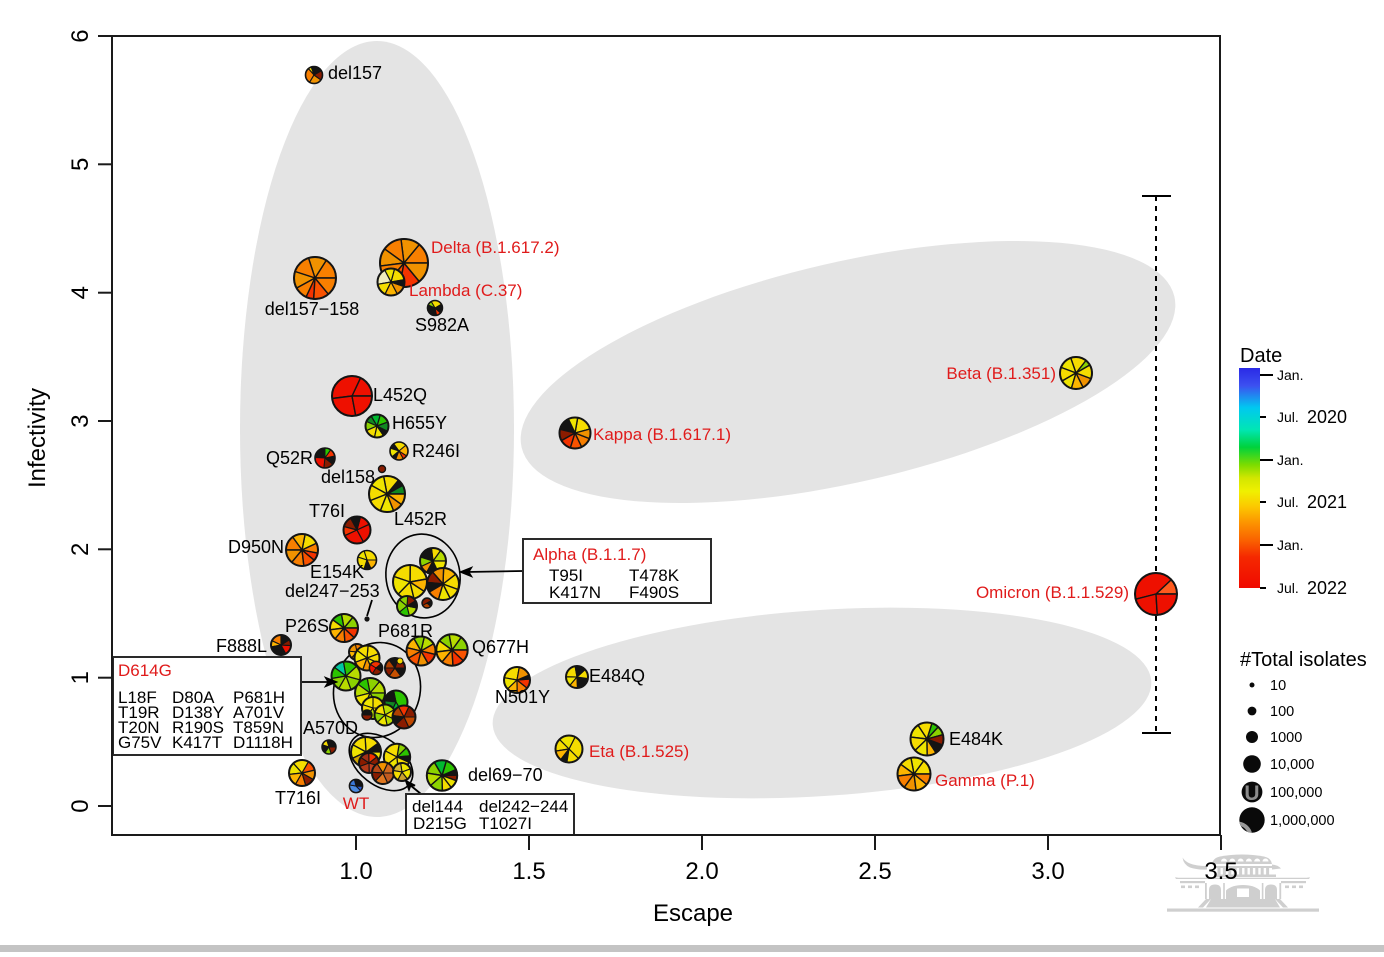  Describe the element at coordinates (465, 290) in the screenshot. I see `svg-text: Lambda (C.37)` at that location.